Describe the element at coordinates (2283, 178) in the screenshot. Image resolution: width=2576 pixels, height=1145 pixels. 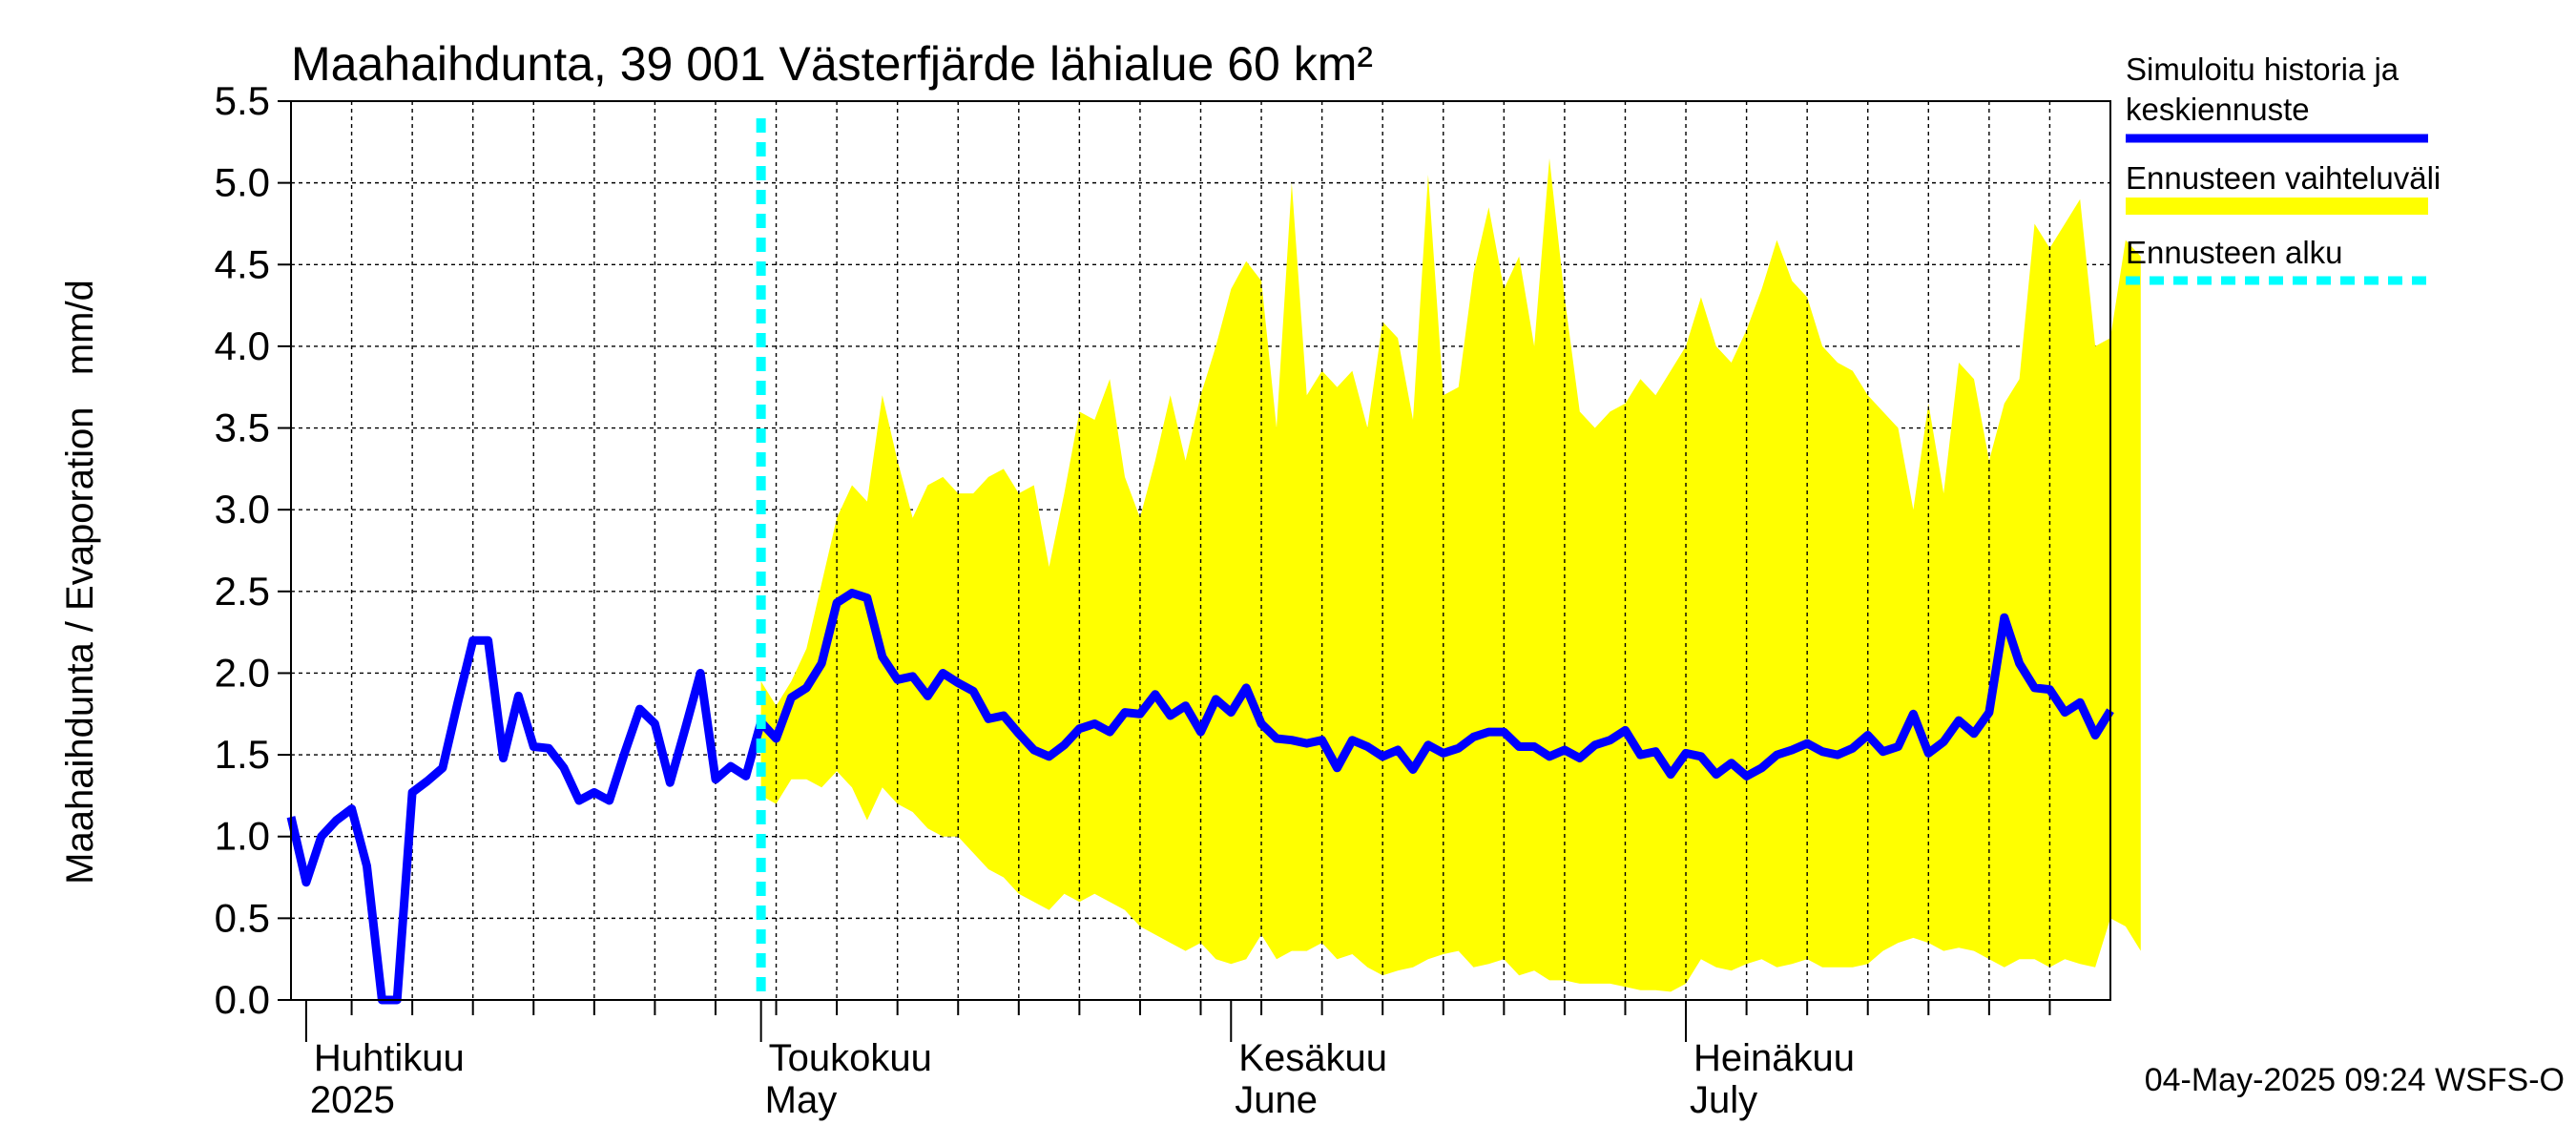
I see `legend-label: Ennusteen vaihteluväli` at that location.